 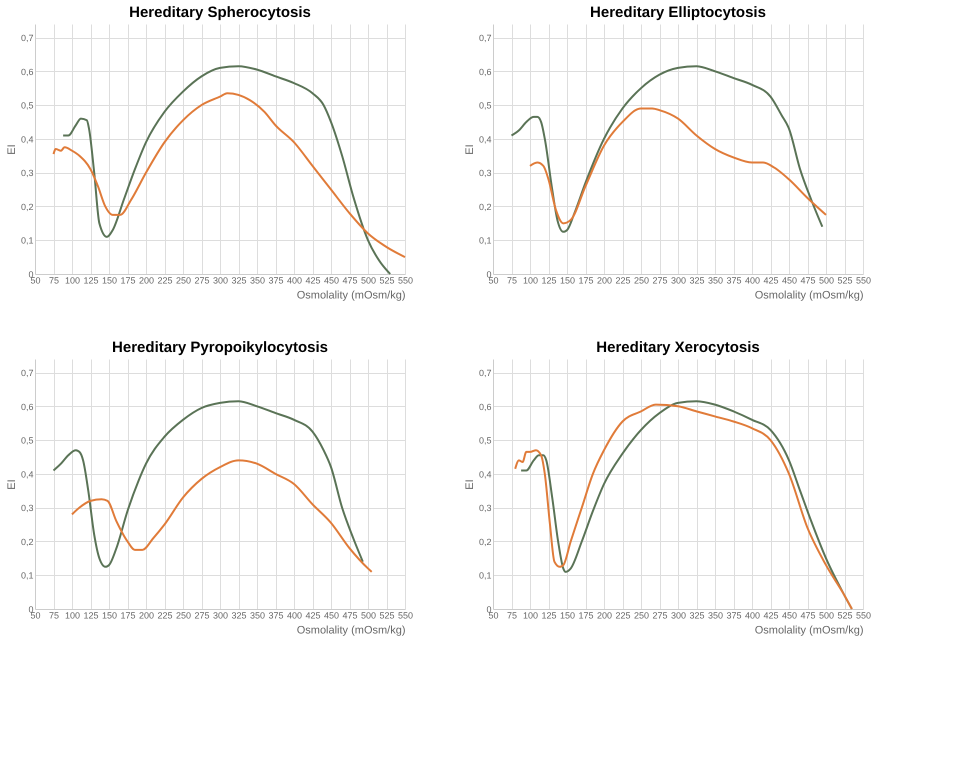 I want to click on chart-title: Hereditary Spherocytosis, so click(x=220, y=12).